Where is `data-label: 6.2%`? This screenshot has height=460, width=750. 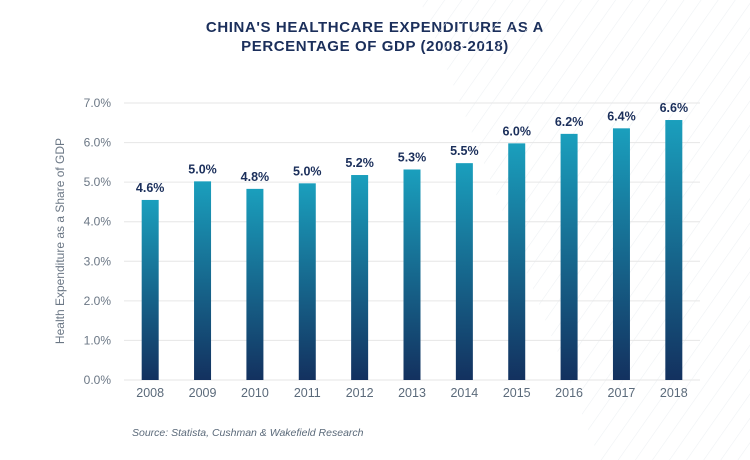 data-label: 6.2% is located at coordinates (569, 122).